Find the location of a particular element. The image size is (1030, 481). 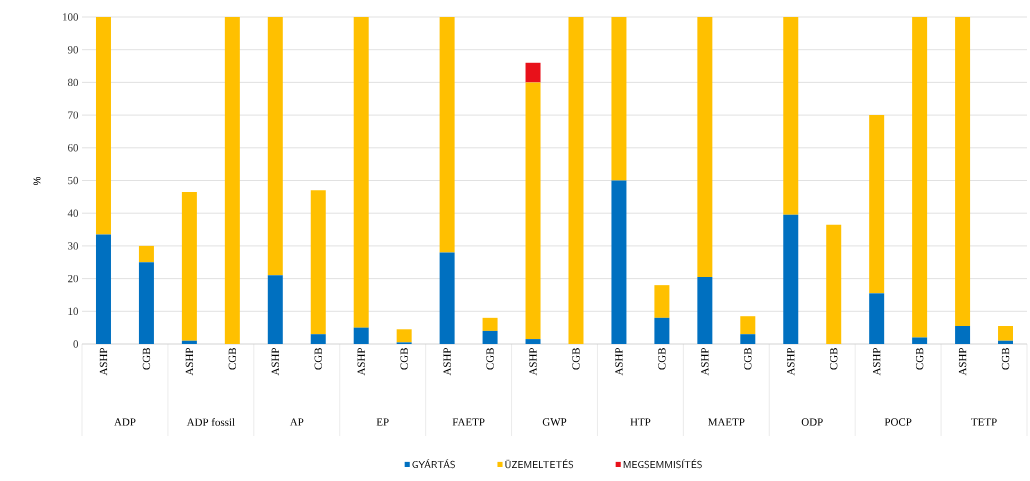

y-axis-title: % is located at coordinates (37, 181).